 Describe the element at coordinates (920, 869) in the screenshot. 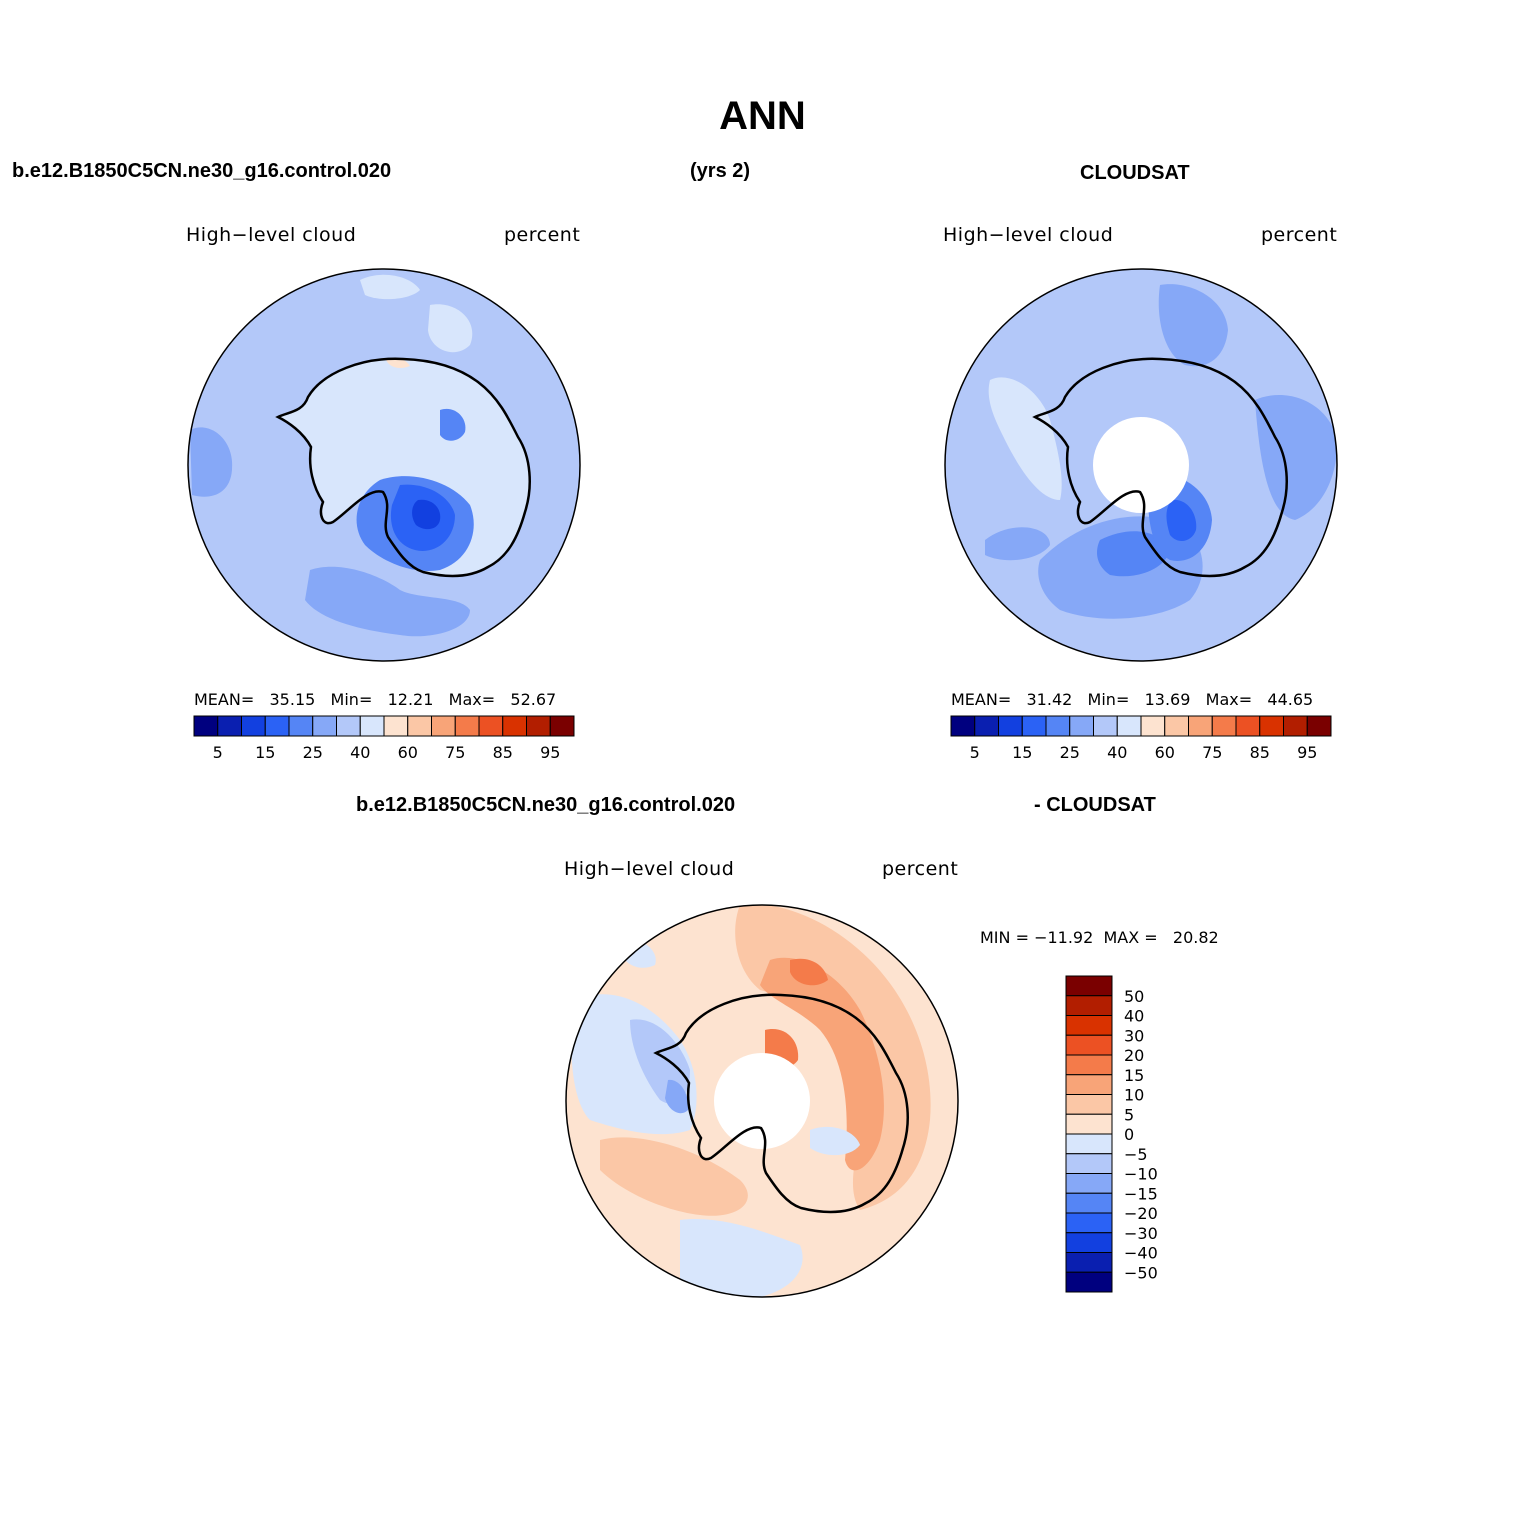

I see `panel3-units-label: percent` at that location.